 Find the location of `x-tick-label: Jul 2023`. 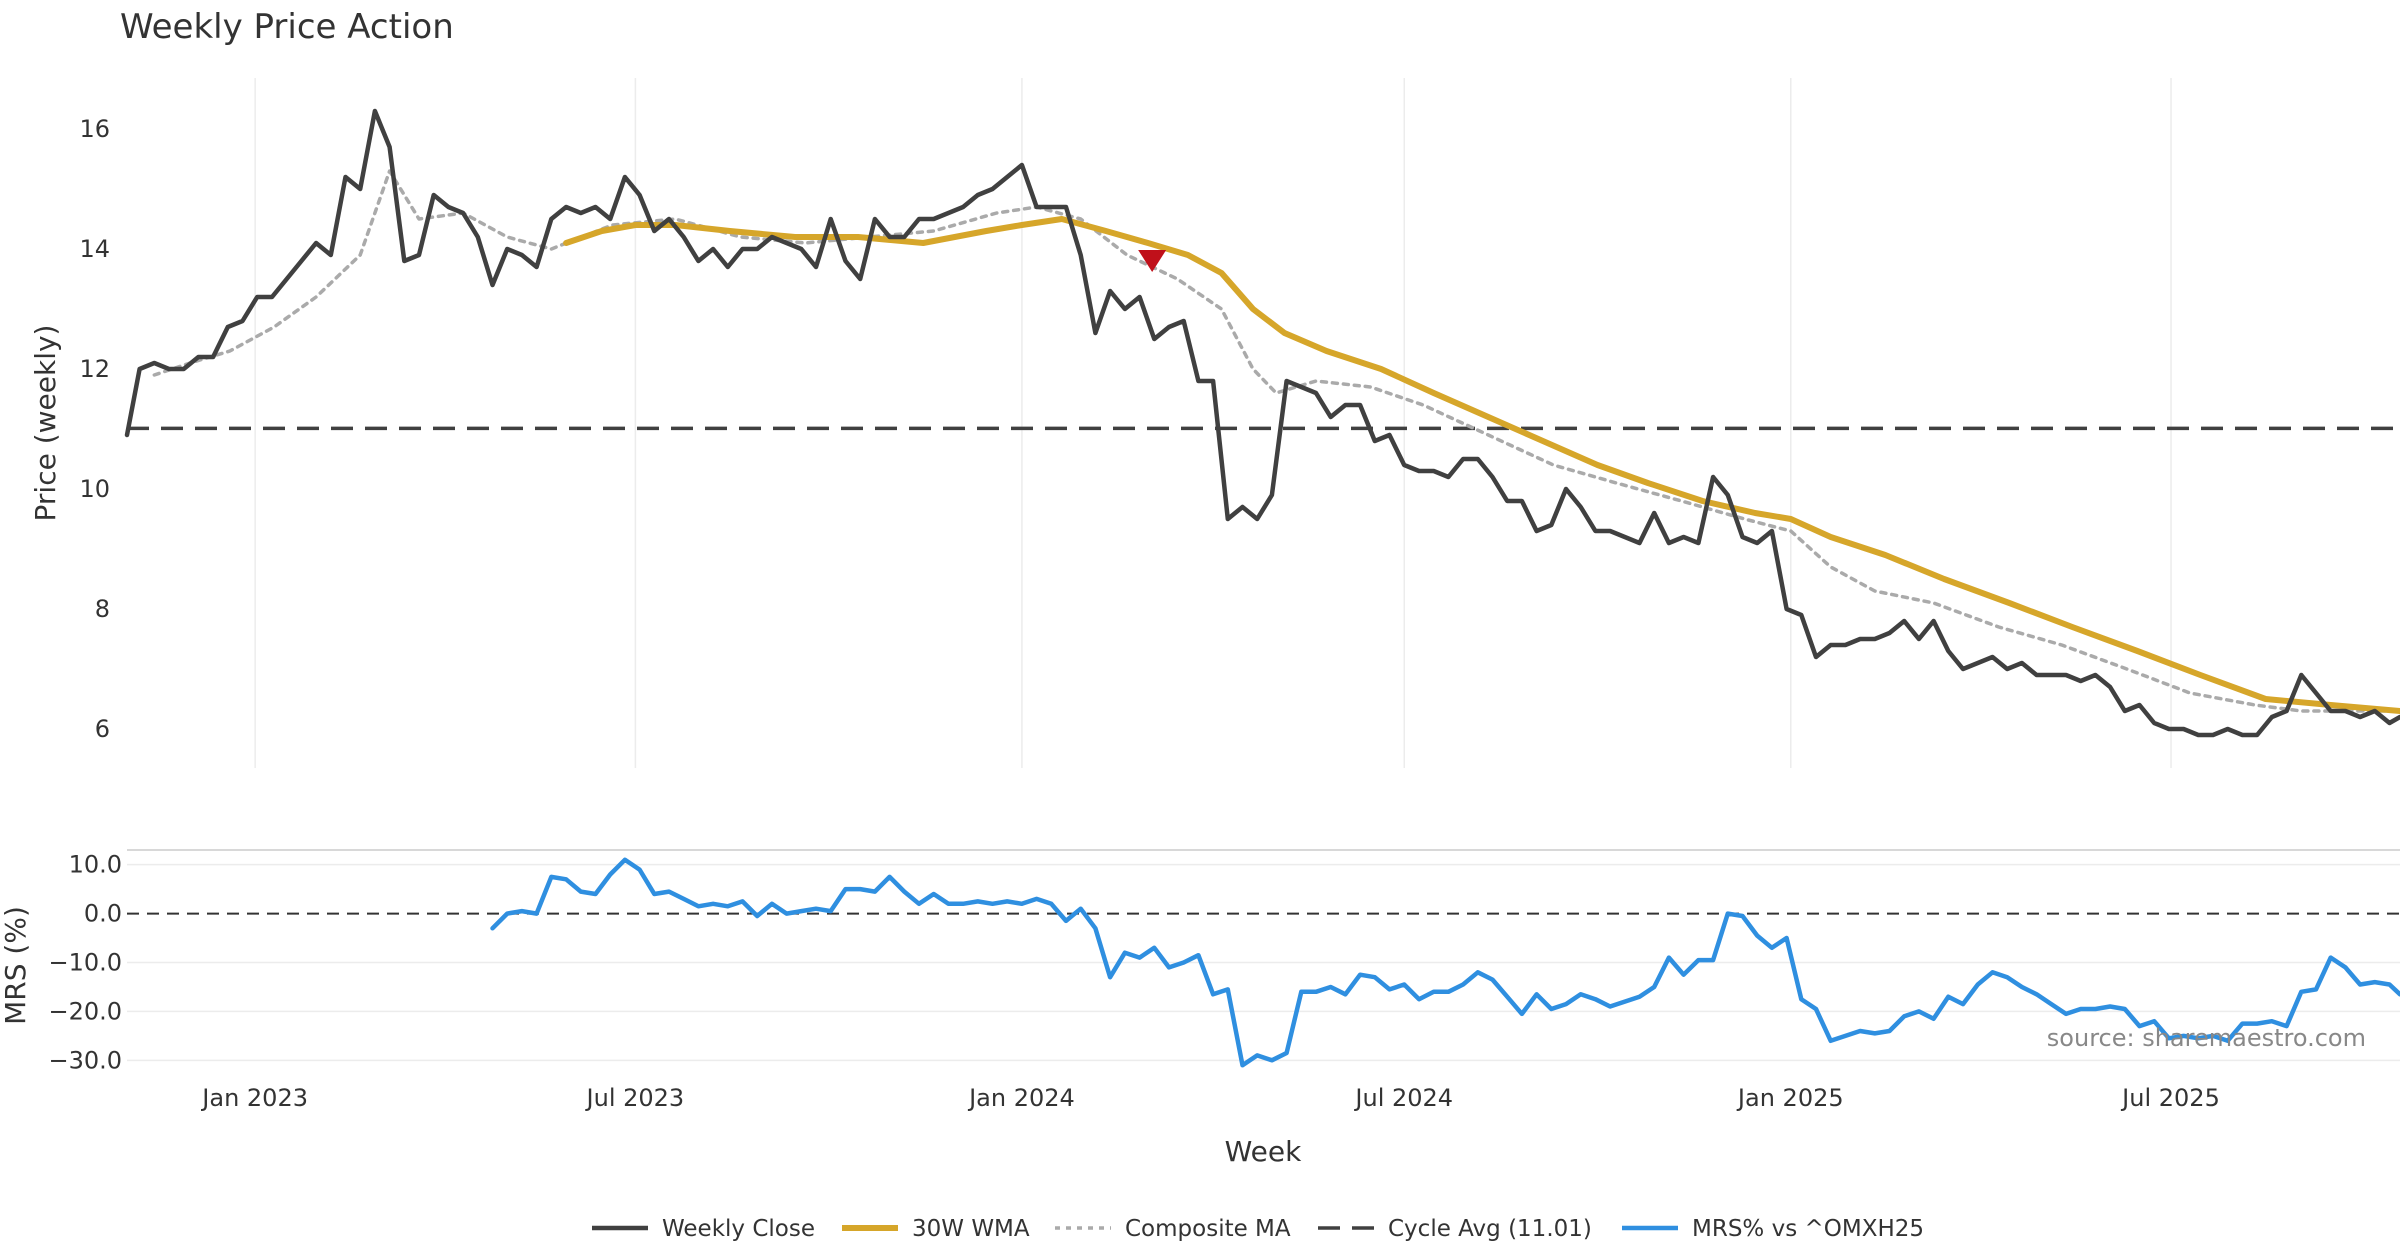

x-tick-label: Jul 2023 is located at coordinates (635, 1098).